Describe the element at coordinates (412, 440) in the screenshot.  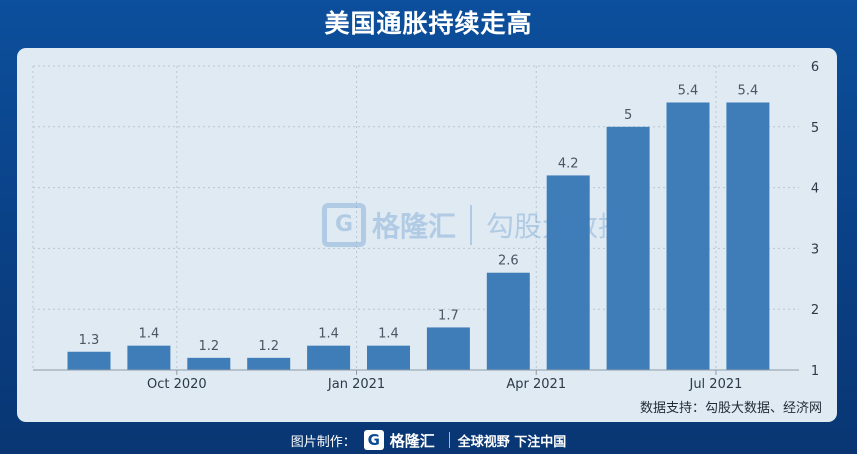
I see `footer-brand: 格隆汇` at that location.